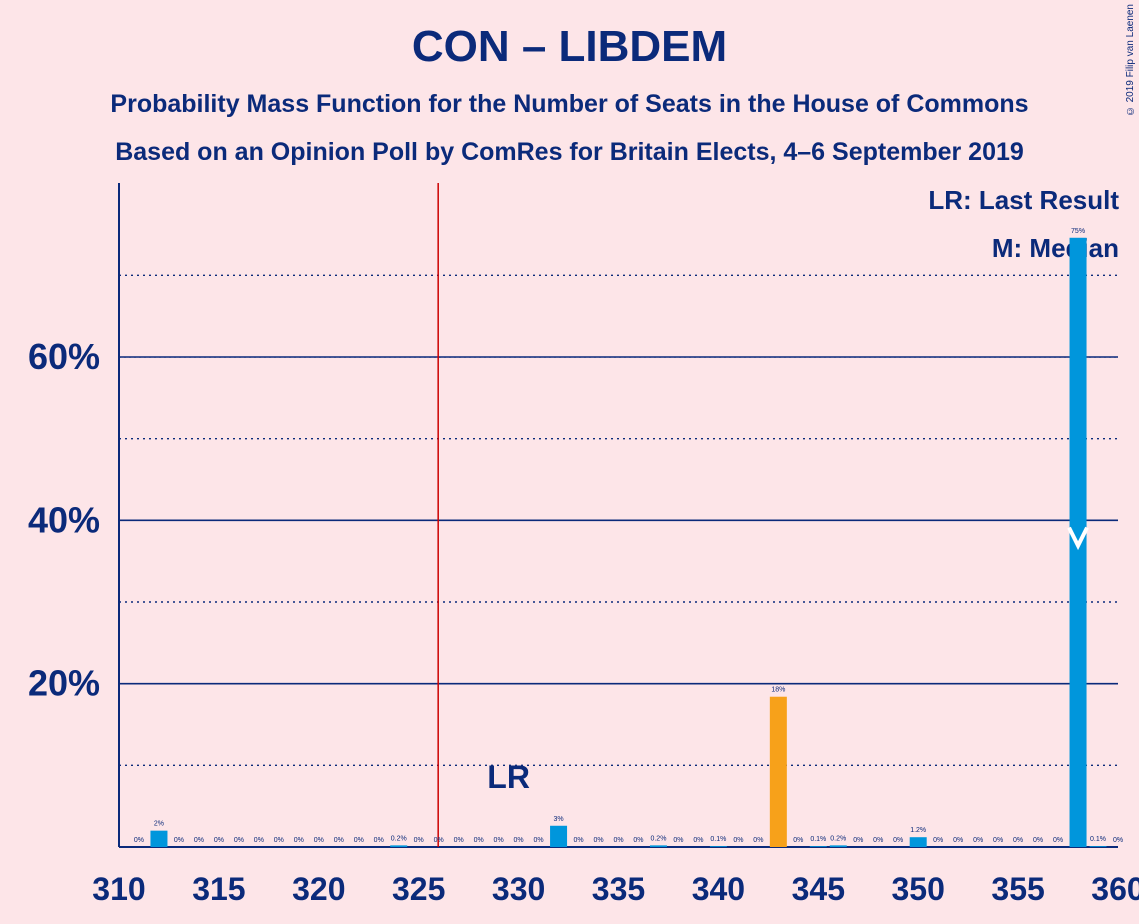  What do you see at coordinates (698, 840) in the screenshot?
I see `bar-label-seat-339: 0%` at bounding box center [698, 840].